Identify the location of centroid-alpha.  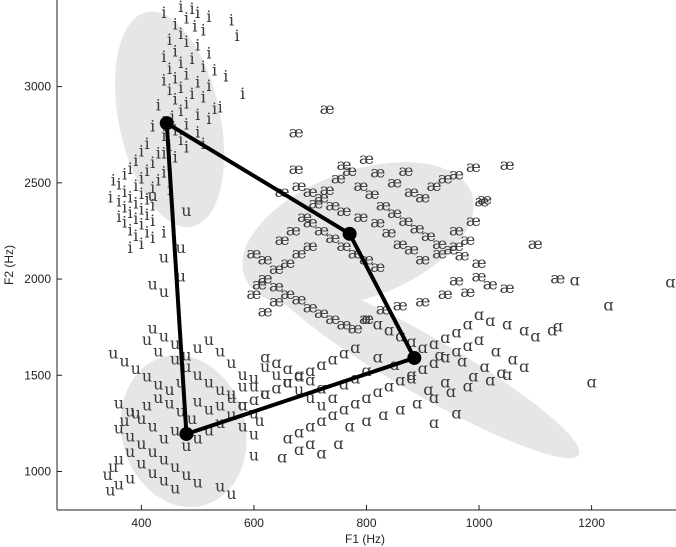
(414, 357).